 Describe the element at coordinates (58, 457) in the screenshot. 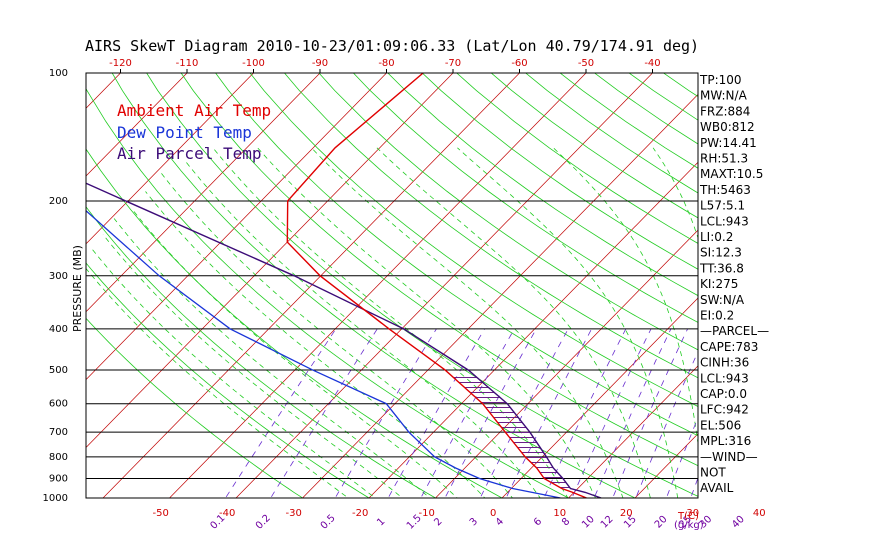

I see `pressure-tick-label: 800` at that location.